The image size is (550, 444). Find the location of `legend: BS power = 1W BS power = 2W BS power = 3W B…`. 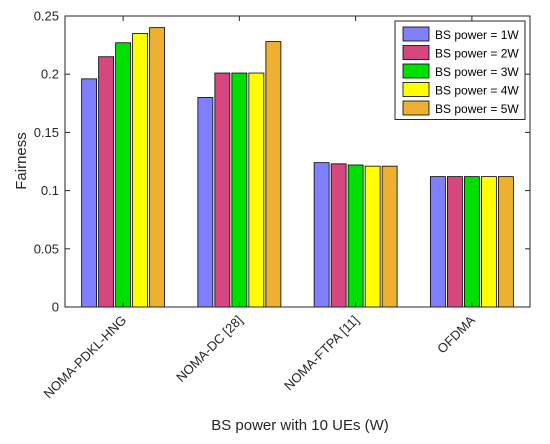

legend: BS power = 1W BS power = 2W BS power = 3W B… is located at coordinates (460, 70).